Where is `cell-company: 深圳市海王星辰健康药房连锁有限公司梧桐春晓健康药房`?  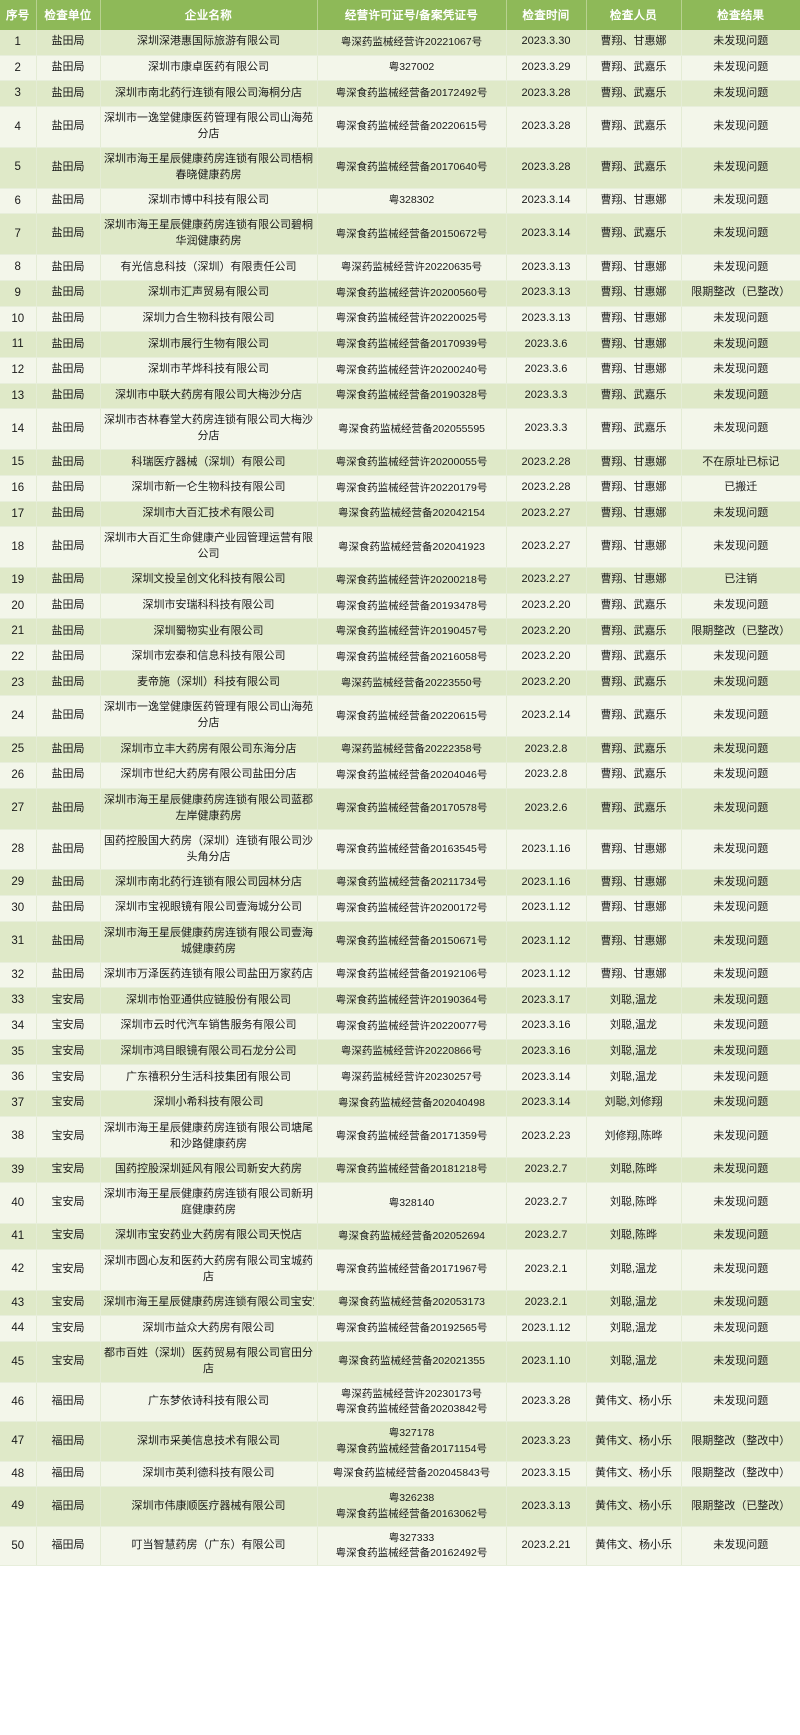 cell-company: 深圳市海王星辰健康药房连锁有限公司梧桐春晓健康药房 is located at coordinates (209, 168).